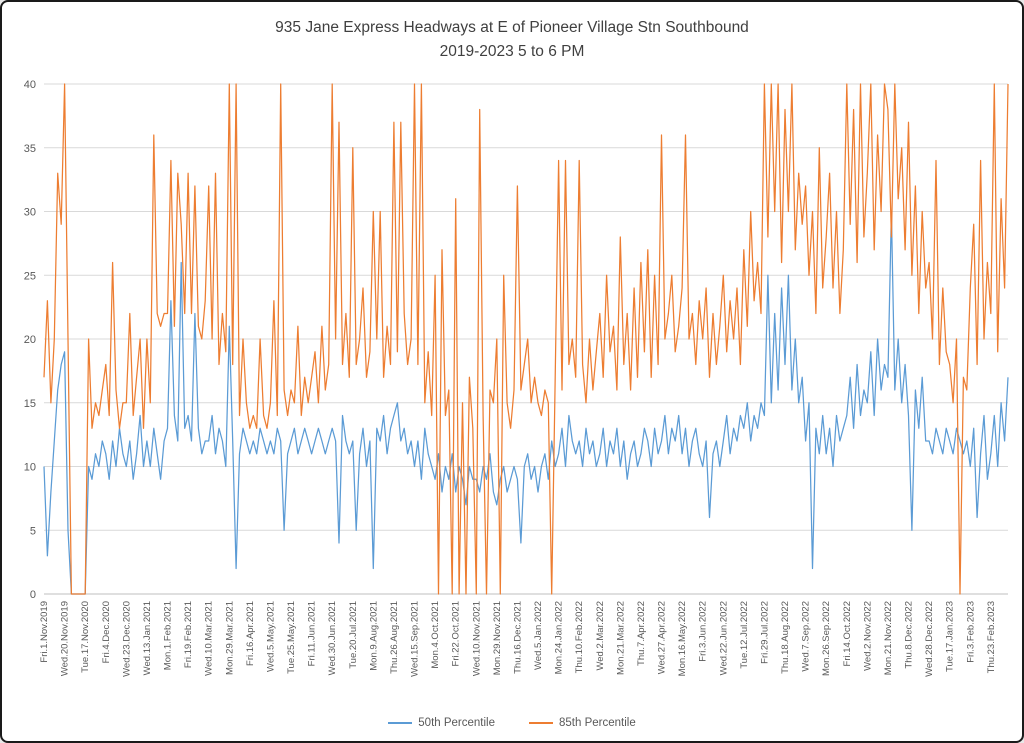 This screenshot has width=1024, height=743. What do you see at coordinates (106, 632) in the screenshot?
I see `x-tick-label: Fri.4.Dec.2020` at bounding box center [106, 632].